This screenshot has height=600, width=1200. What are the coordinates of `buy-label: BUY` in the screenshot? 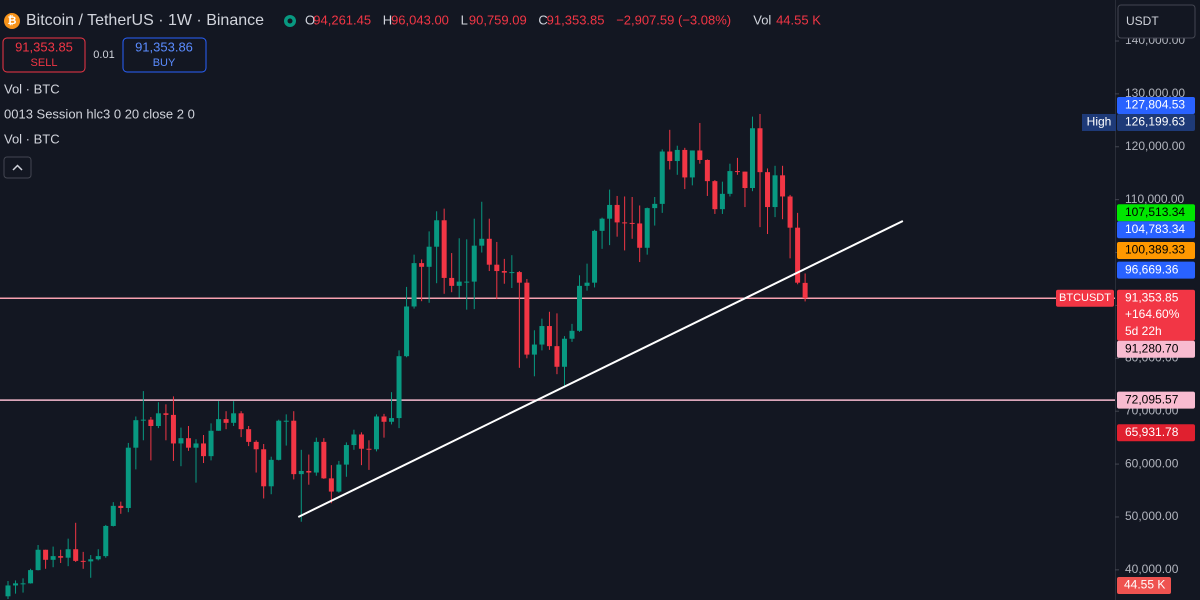 It's located at (164, 63).